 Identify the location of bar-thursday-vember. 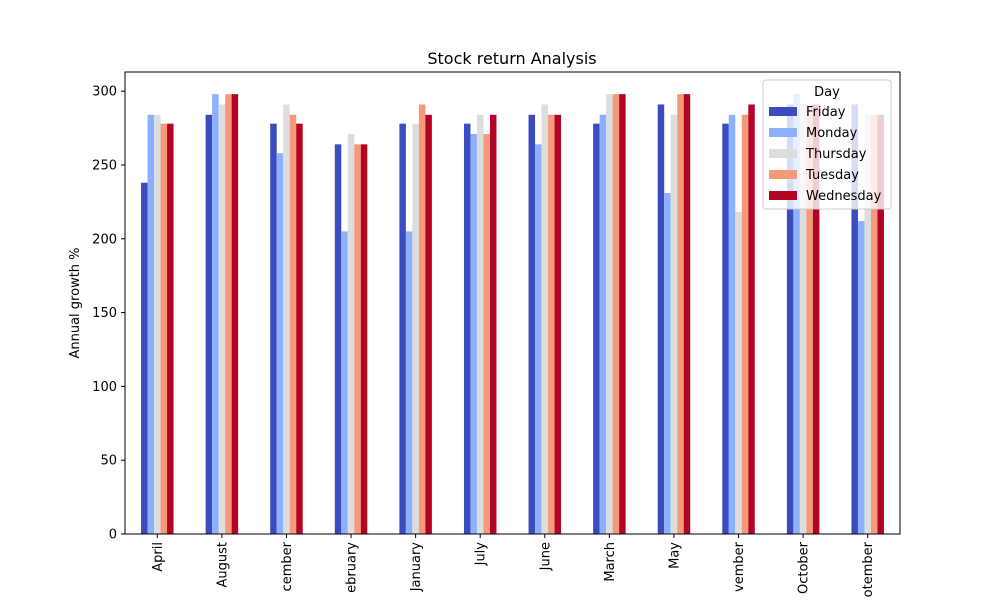
(738, 373).